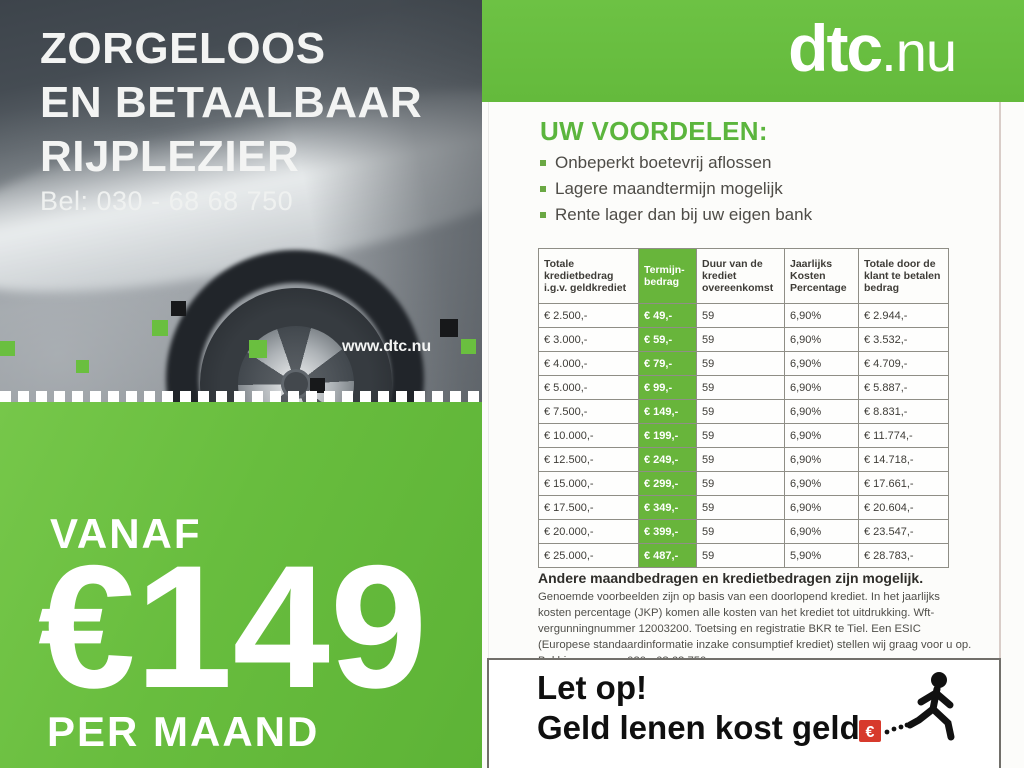 The image size is (1024, 768). What do you see at coordinates (835, 48) in the screenshot?
I see `logo-text: dtc` at bounding box center [835, 48].